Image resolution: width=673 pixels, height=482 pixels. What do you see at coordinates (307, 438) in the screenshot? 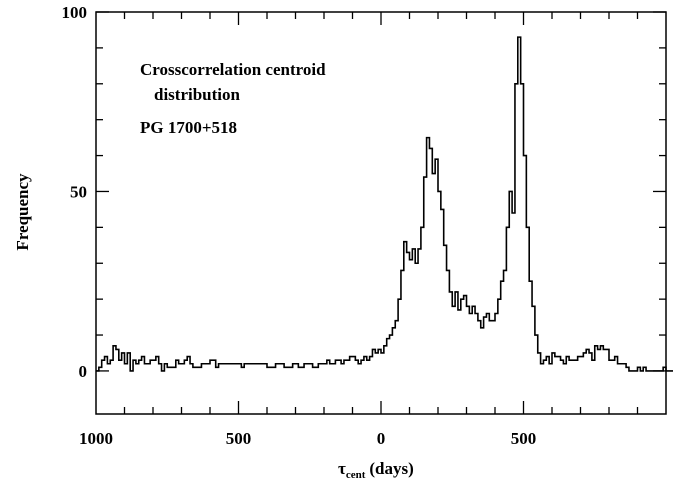
I see `x-tick-labels: 1000 500 0 500` at bounding box center [307, 438].